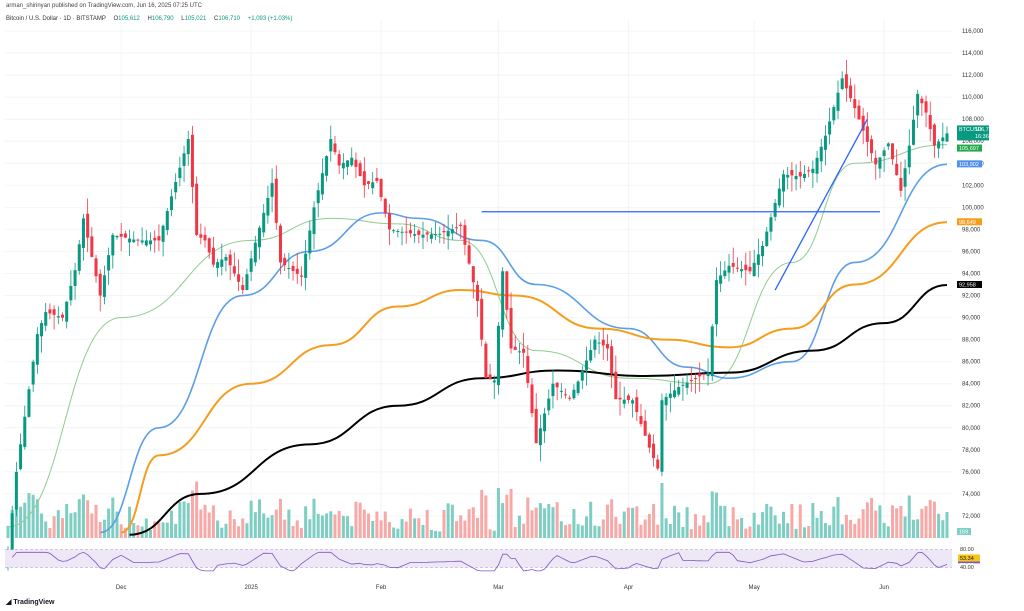 Image resolution: width=1024 pixels, height=611 pixels. I want to click on symbol-title: Bitcoin / U.S. Dollar · 1D · BITSTAMP, so click(56, 19).